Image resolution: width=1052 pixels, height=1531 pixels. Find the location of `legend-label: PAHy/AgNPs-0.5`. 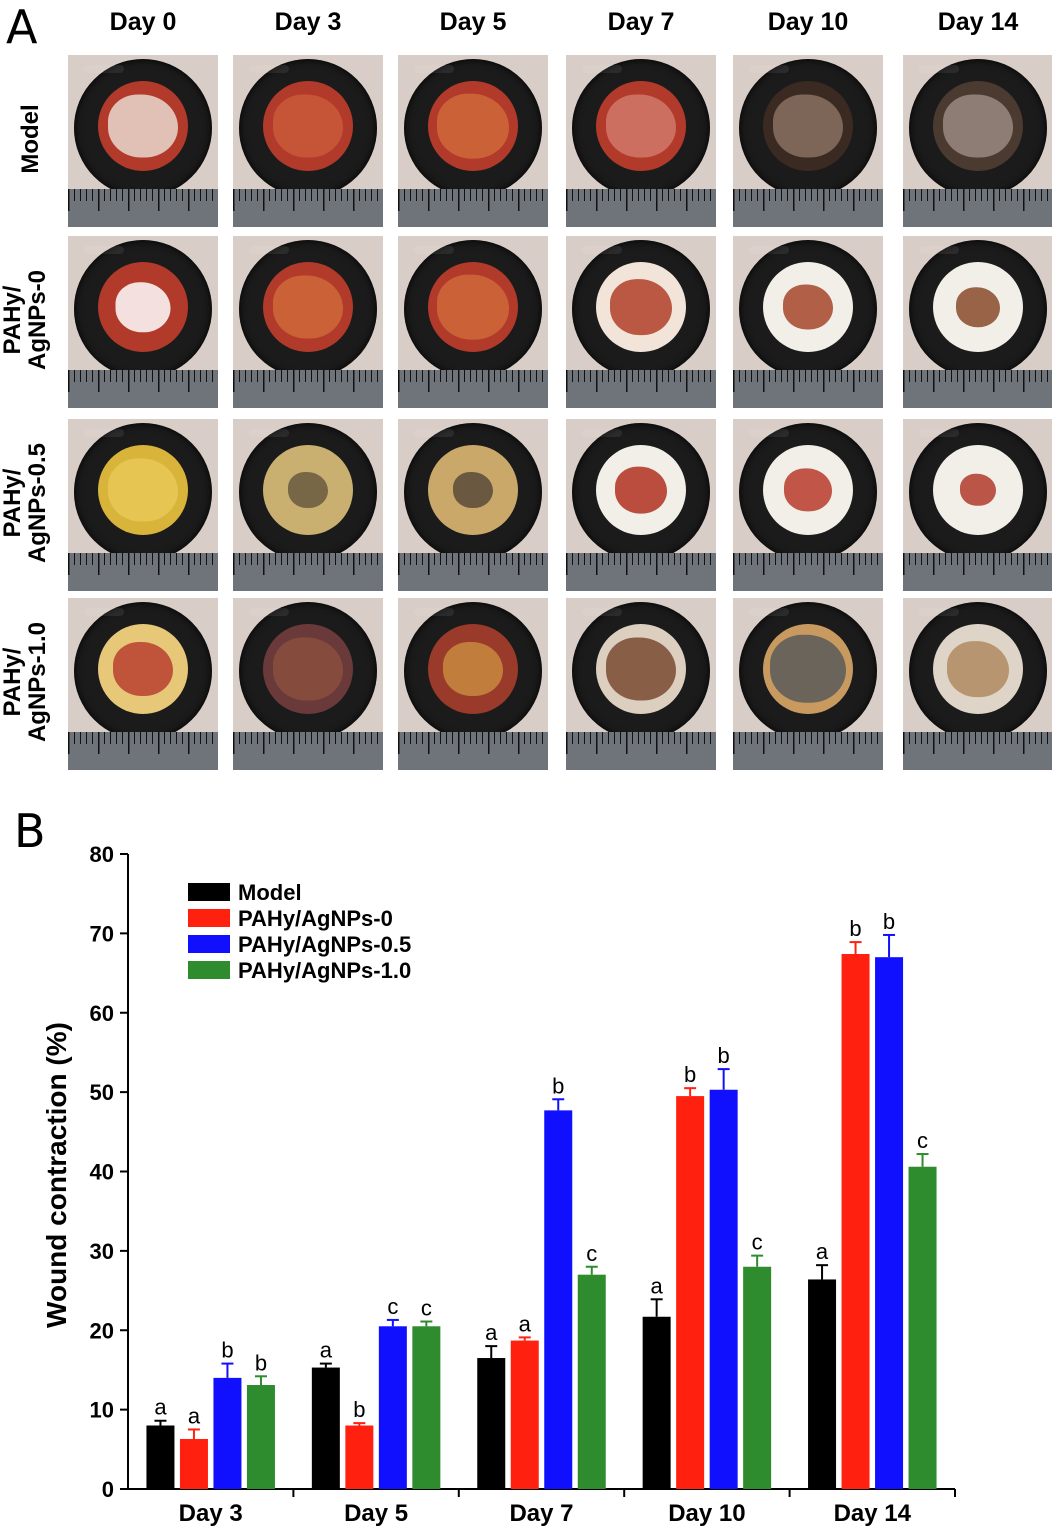

legend-label: PAHy/AgNPs-0.5 is located at coordinates (324, 944).